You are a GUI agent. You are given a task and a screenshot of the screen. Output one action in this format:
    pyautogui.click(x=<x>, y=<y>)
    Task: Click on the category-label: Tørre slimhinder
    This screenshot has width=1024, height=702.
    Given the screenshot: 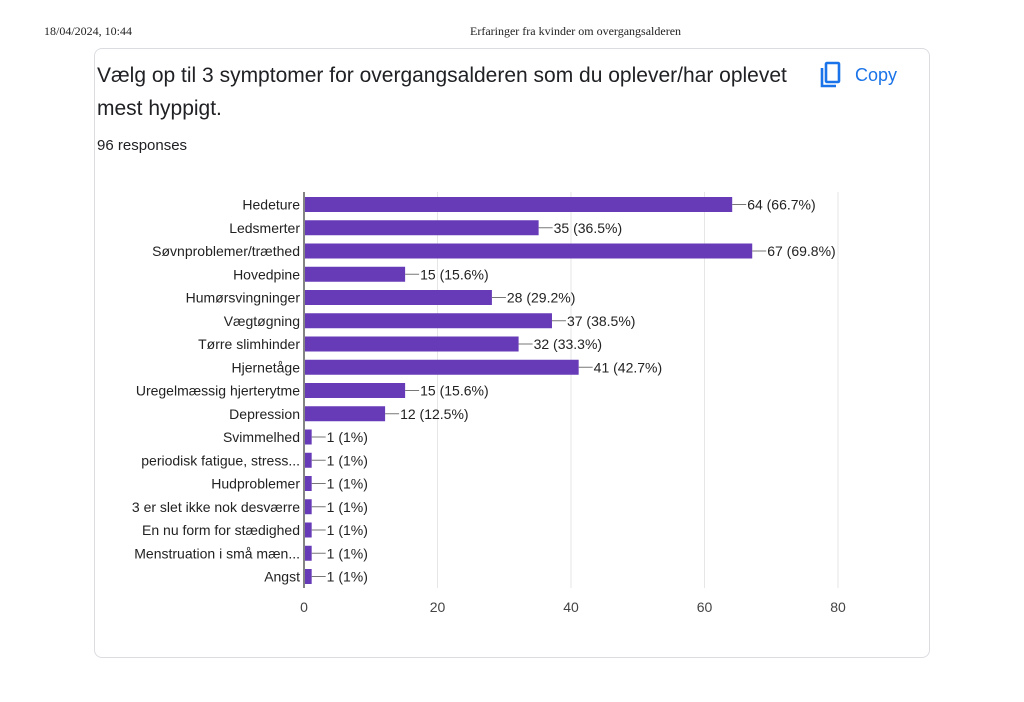 What is the action you would take?
    pyautogui.click(x=249, y=344)
    